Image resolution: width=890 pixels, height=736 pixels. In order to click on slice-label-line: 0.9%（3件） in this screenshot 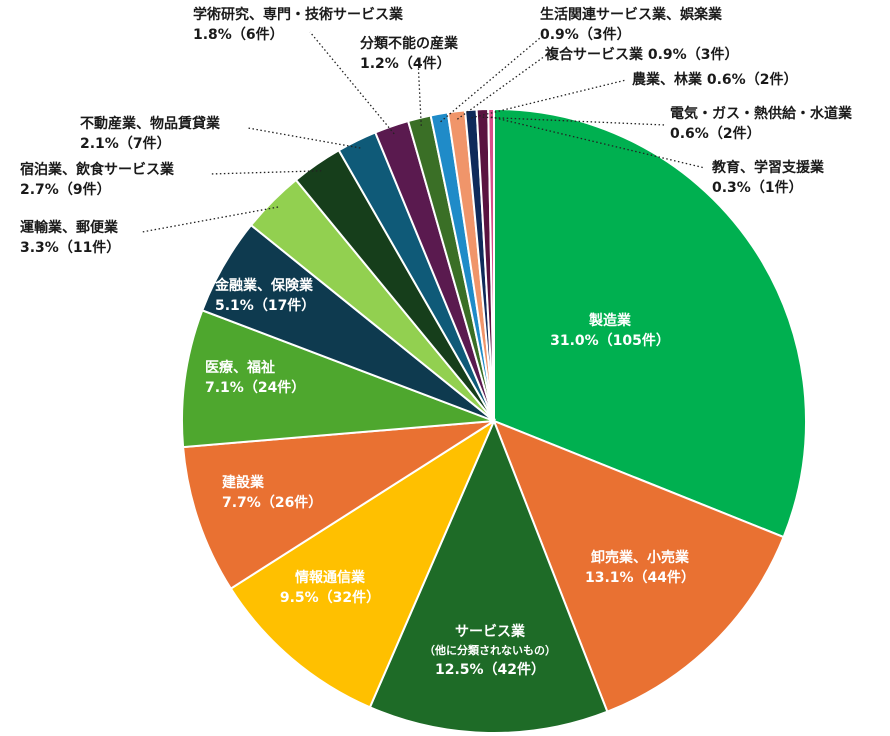, I will do `click(585, 34)`.